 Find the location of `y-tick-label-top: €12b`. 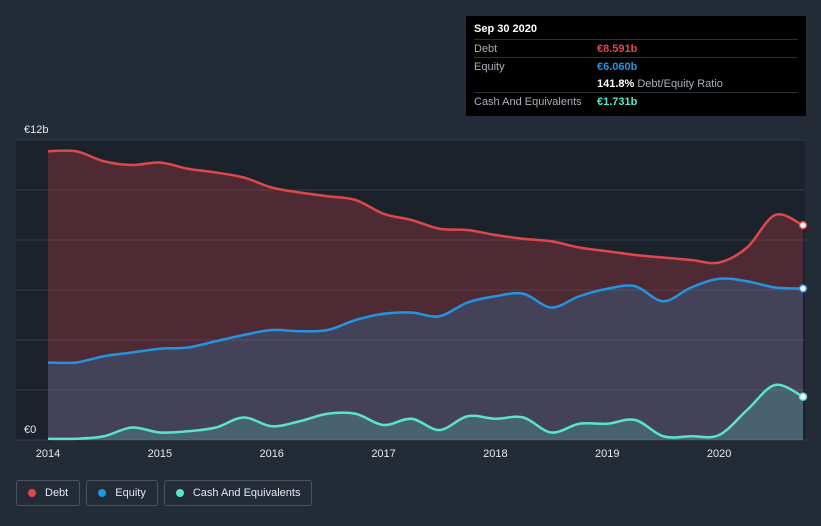

y-tick-label-top: €12b is located at coordinates (36, 130).